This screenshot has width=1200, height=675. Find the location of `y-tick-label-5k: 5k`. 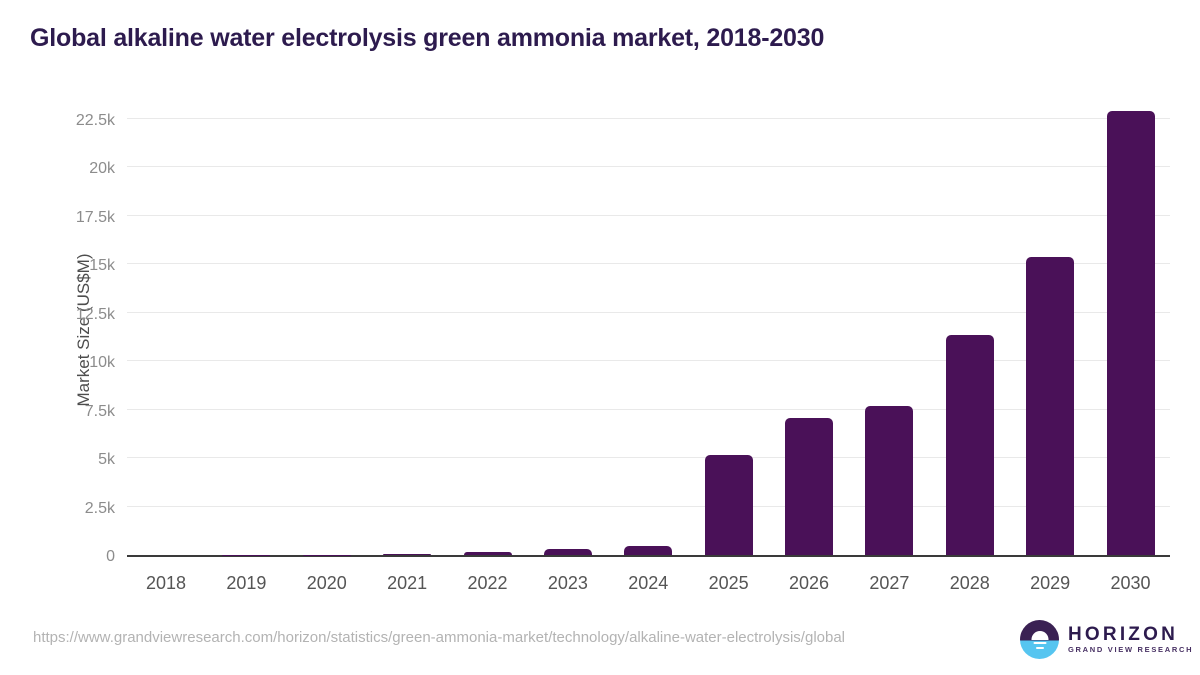

y-tick-label-5k: 5k is located at coordinates (106, 459).